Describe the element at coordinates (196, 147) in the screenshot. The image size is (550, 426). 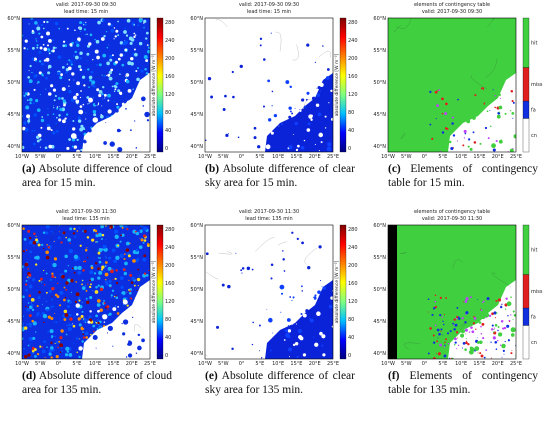
I see `lat-tick-label: 40°N` at that location.